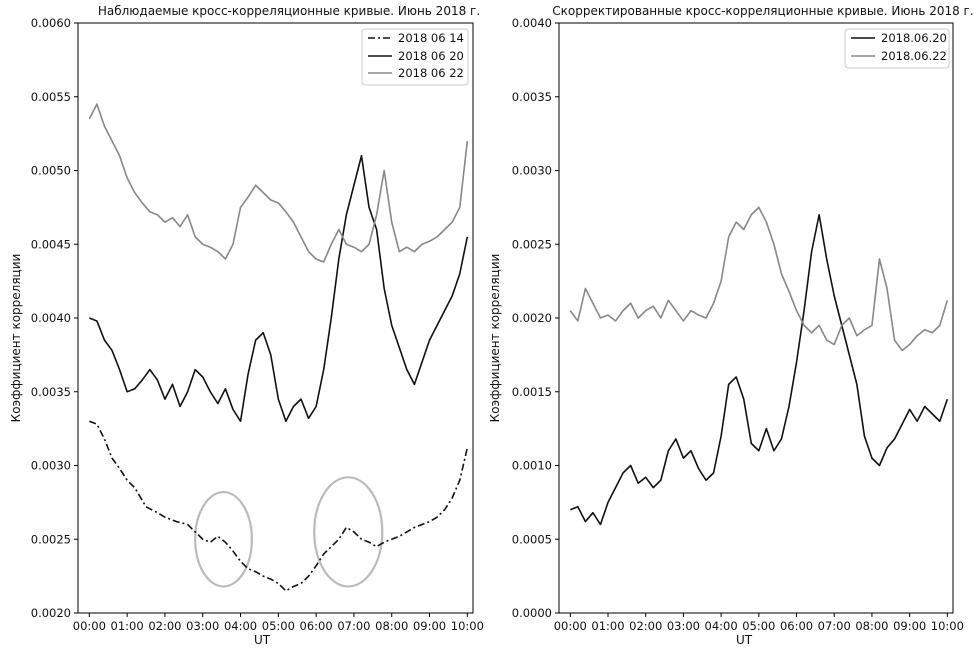  I want to click on y-tick-label: 0.0010, so click(532, 466).